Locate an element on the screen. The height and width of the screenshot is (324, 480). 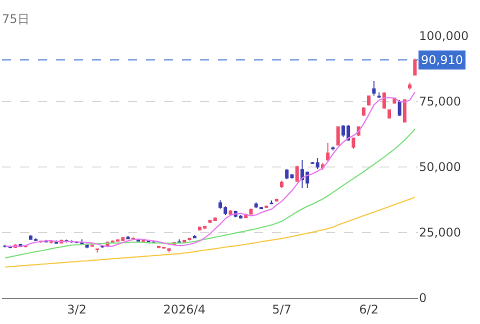
y-tick-label: 75,000 is located at coordinates (440, 101).